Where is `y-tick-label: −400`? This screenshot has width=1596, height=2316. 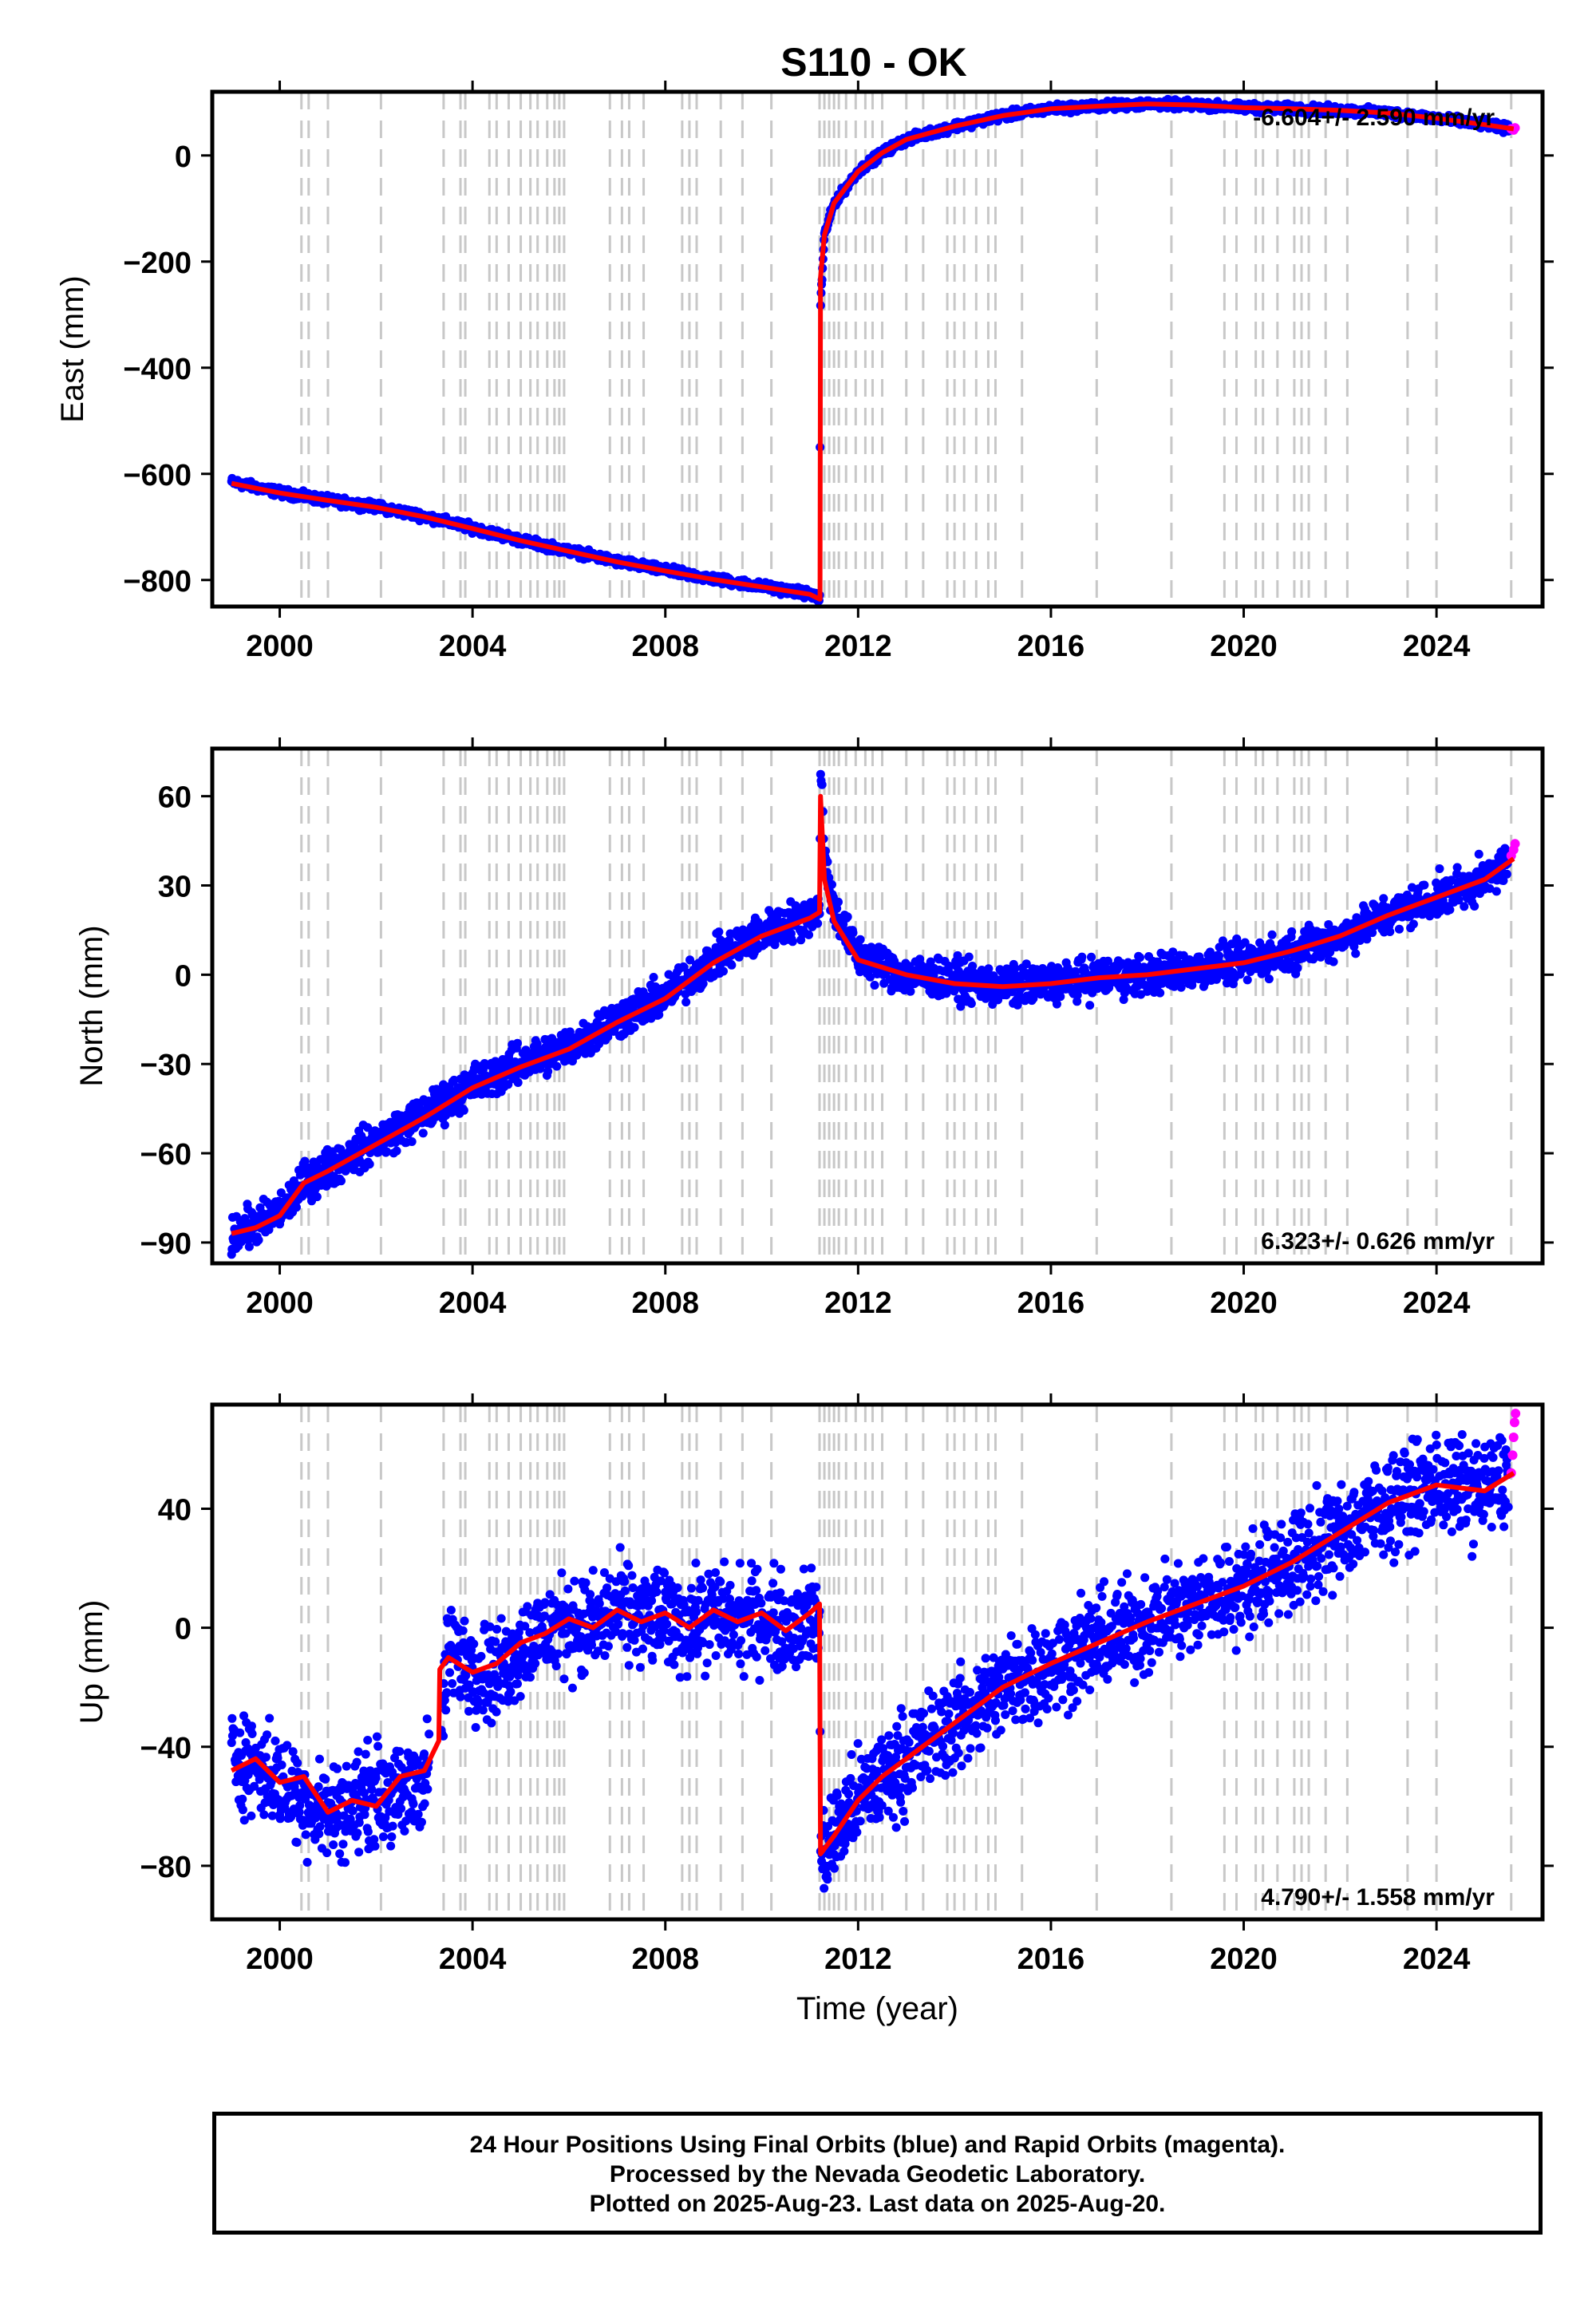
y-tick-label: −400 is located at coordinates (157, 369).